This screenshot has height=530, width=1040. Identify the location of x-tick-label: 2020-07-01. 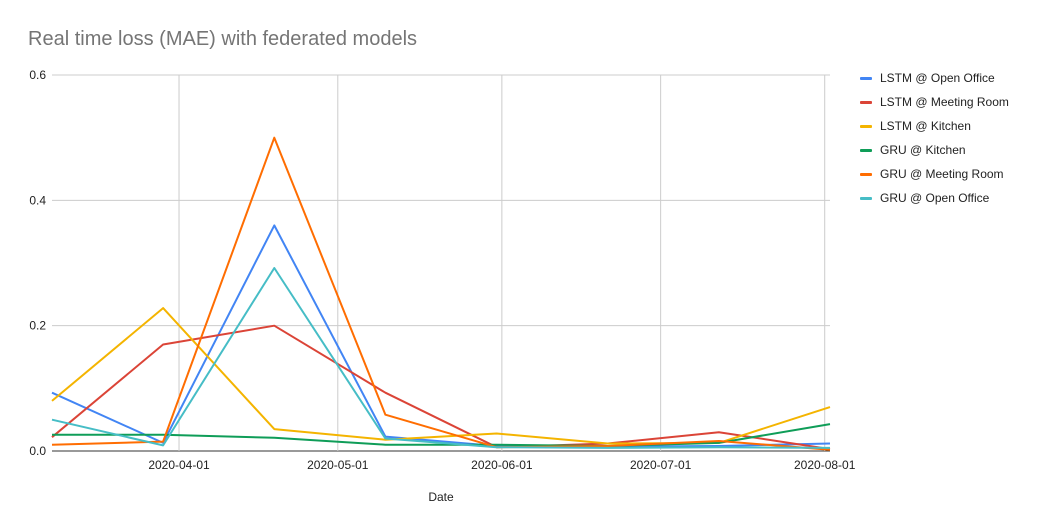
(661, 465).